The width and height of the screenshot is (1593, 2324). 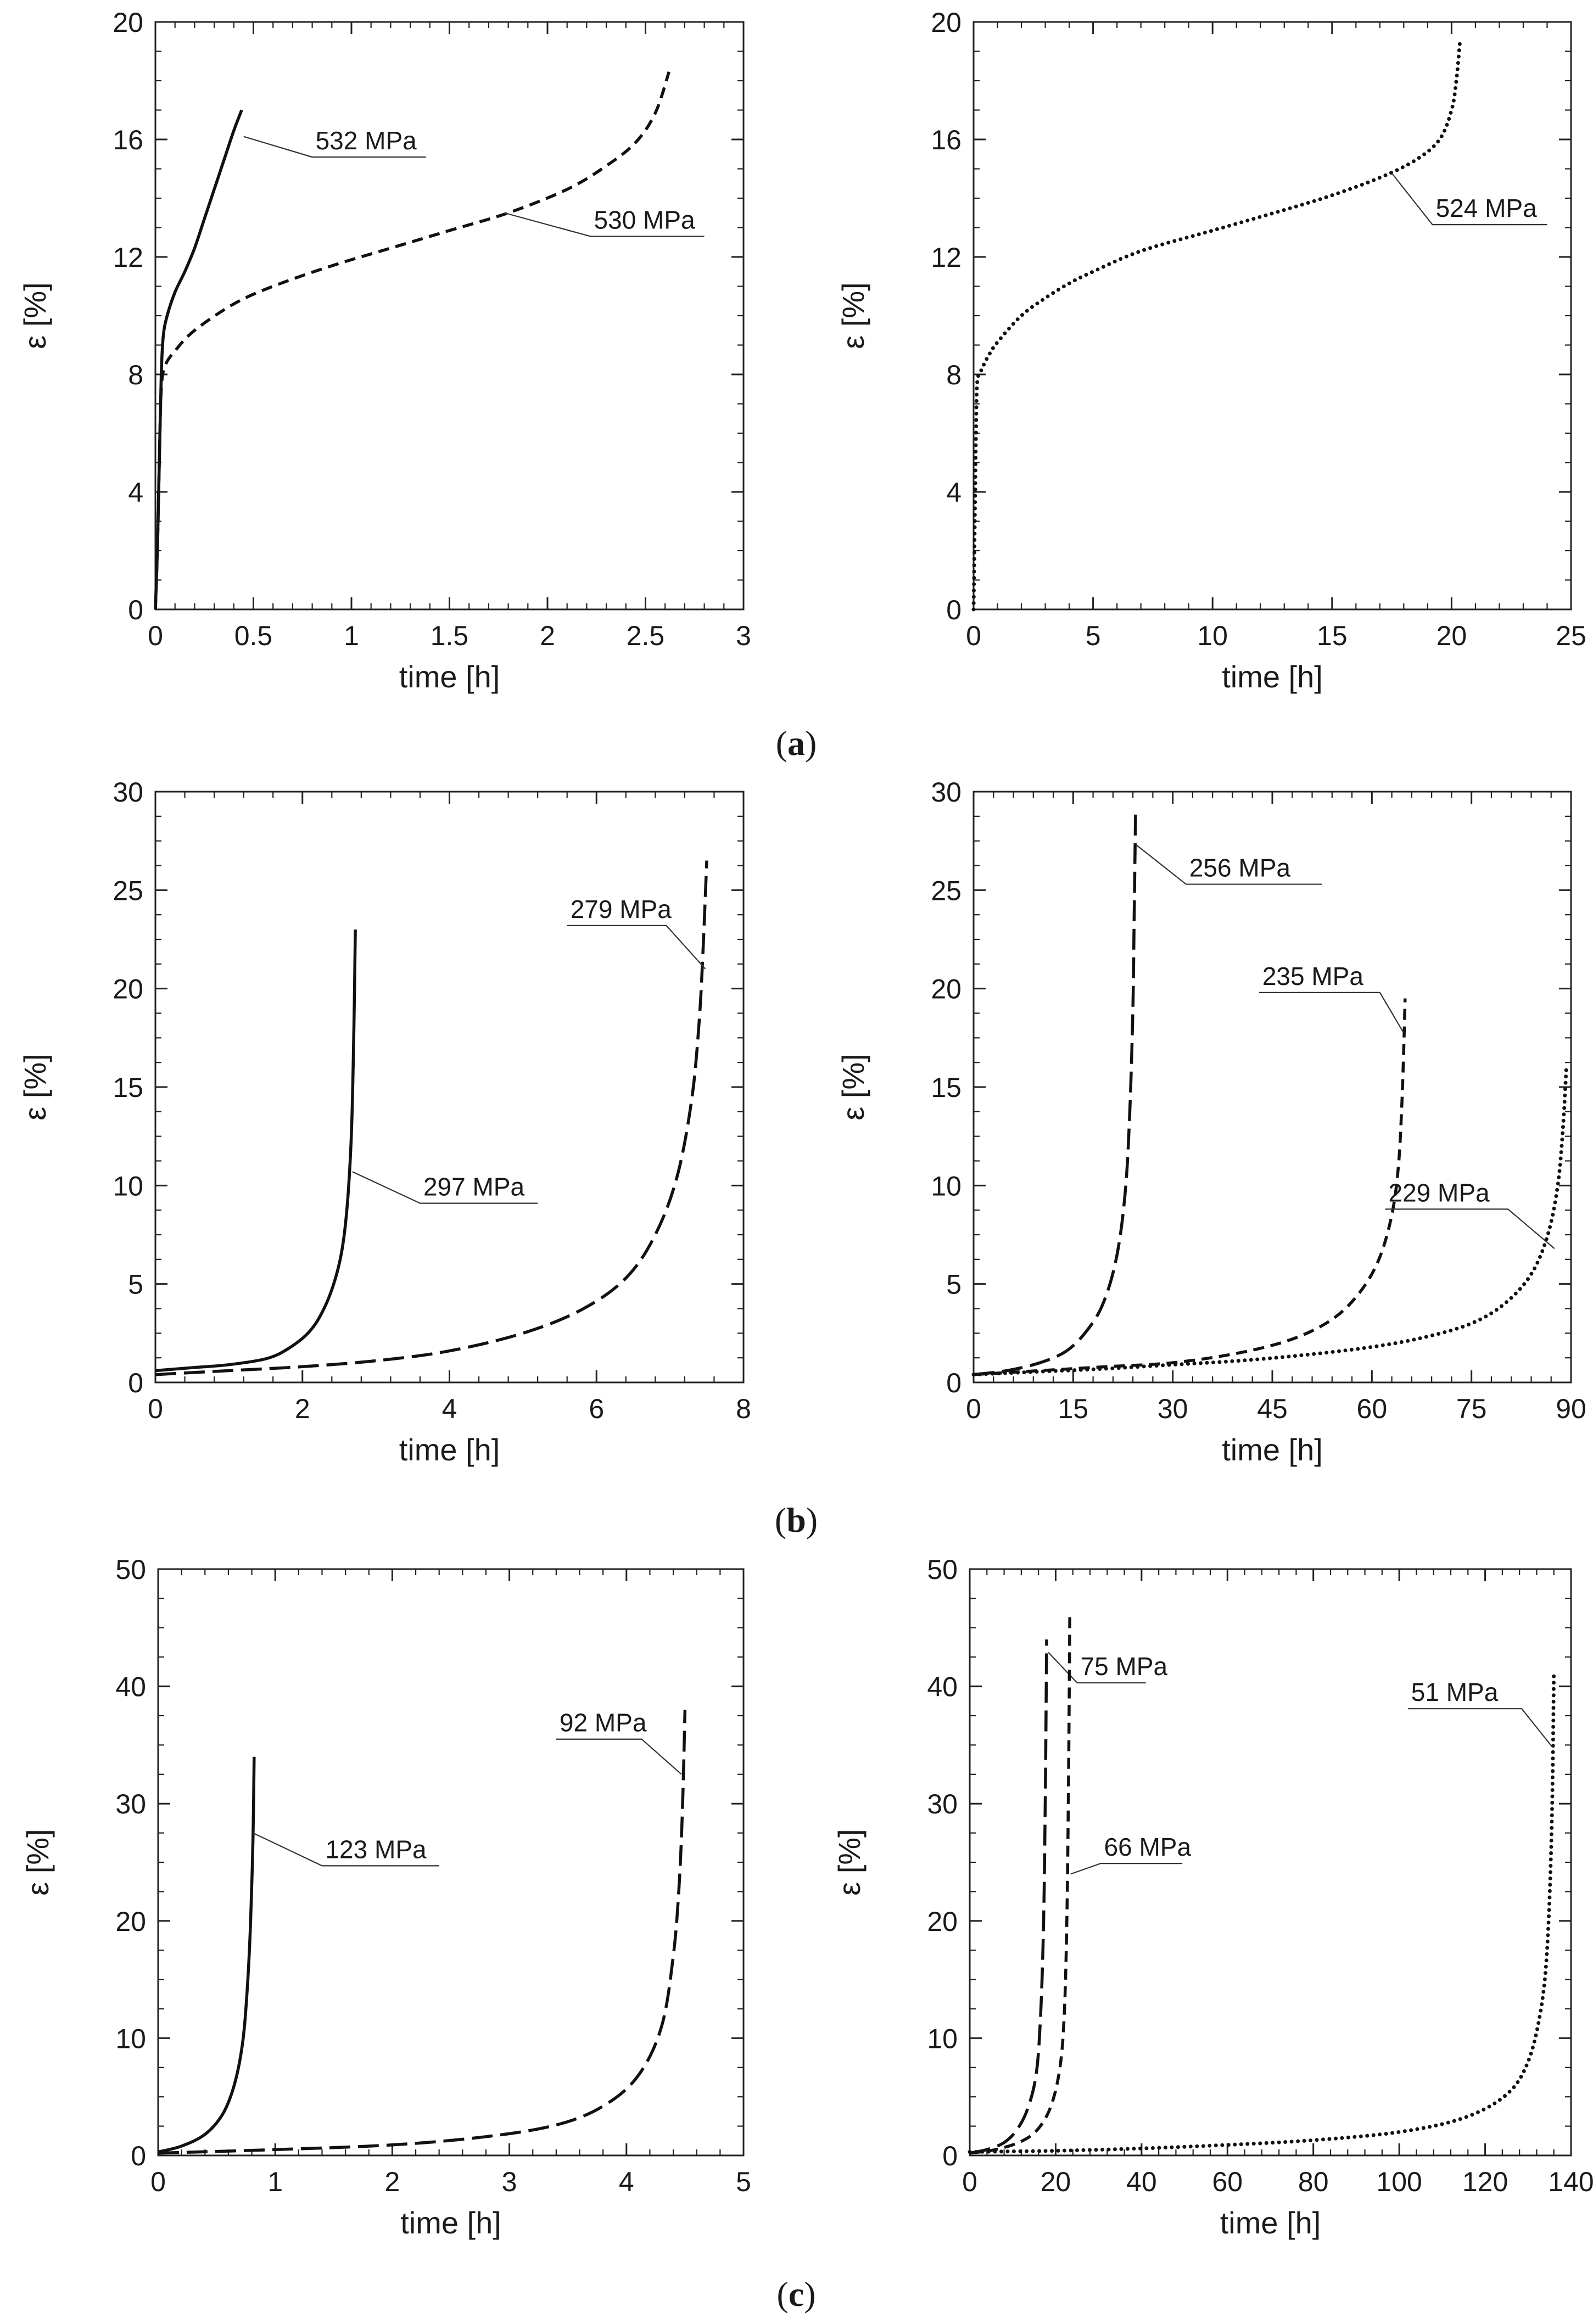 What do you see at coordinates (135, 1284) in the screenshot?
I see `y-tick-label: 5` at bounding box center [135, 1284].